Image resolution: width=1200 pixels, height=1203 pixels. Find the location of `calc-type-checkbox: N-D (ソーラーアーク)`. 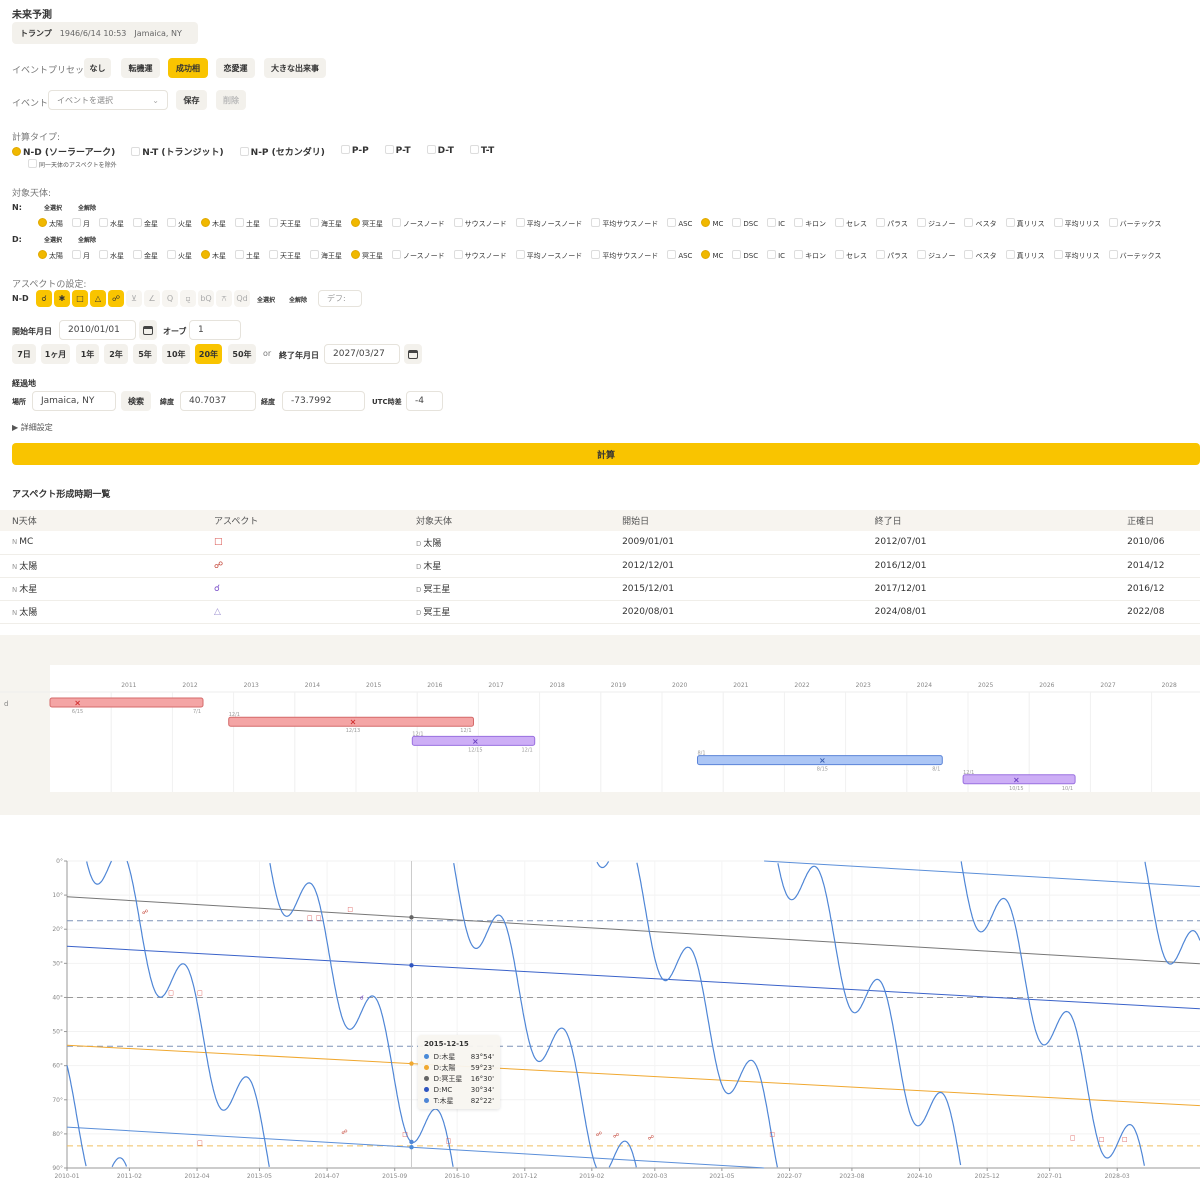

calc-type-checkbox: N-D (ソーラーアーク) is located at coordinates (63, 151).